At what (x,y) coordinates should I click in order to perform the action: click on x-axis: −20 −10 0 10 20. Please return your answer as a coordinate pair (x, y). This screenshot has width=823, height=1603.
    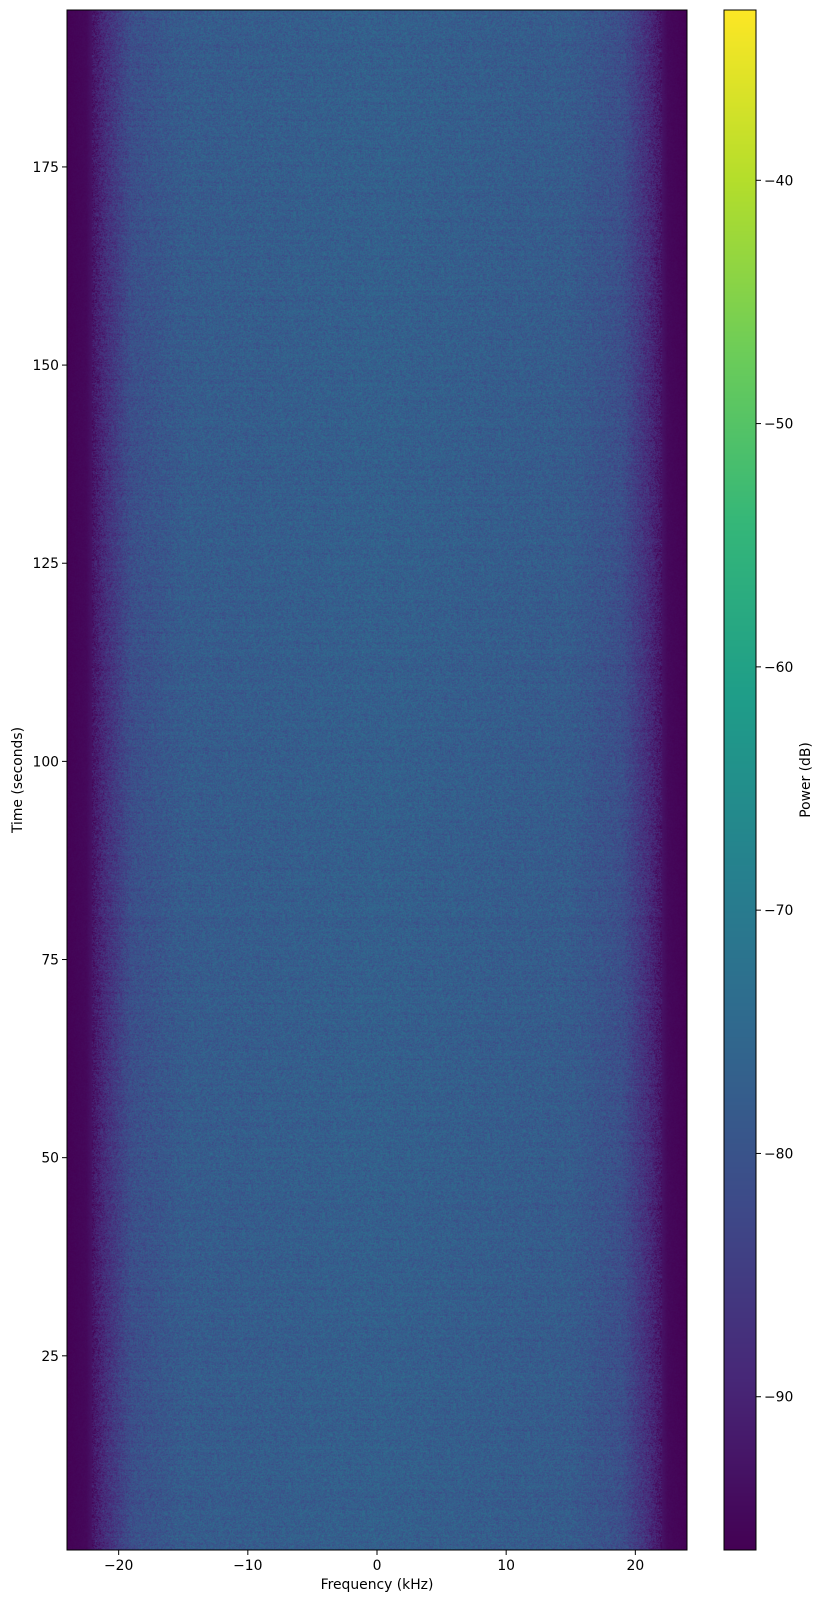
    Looking at the image, I should click on (374, 1562).